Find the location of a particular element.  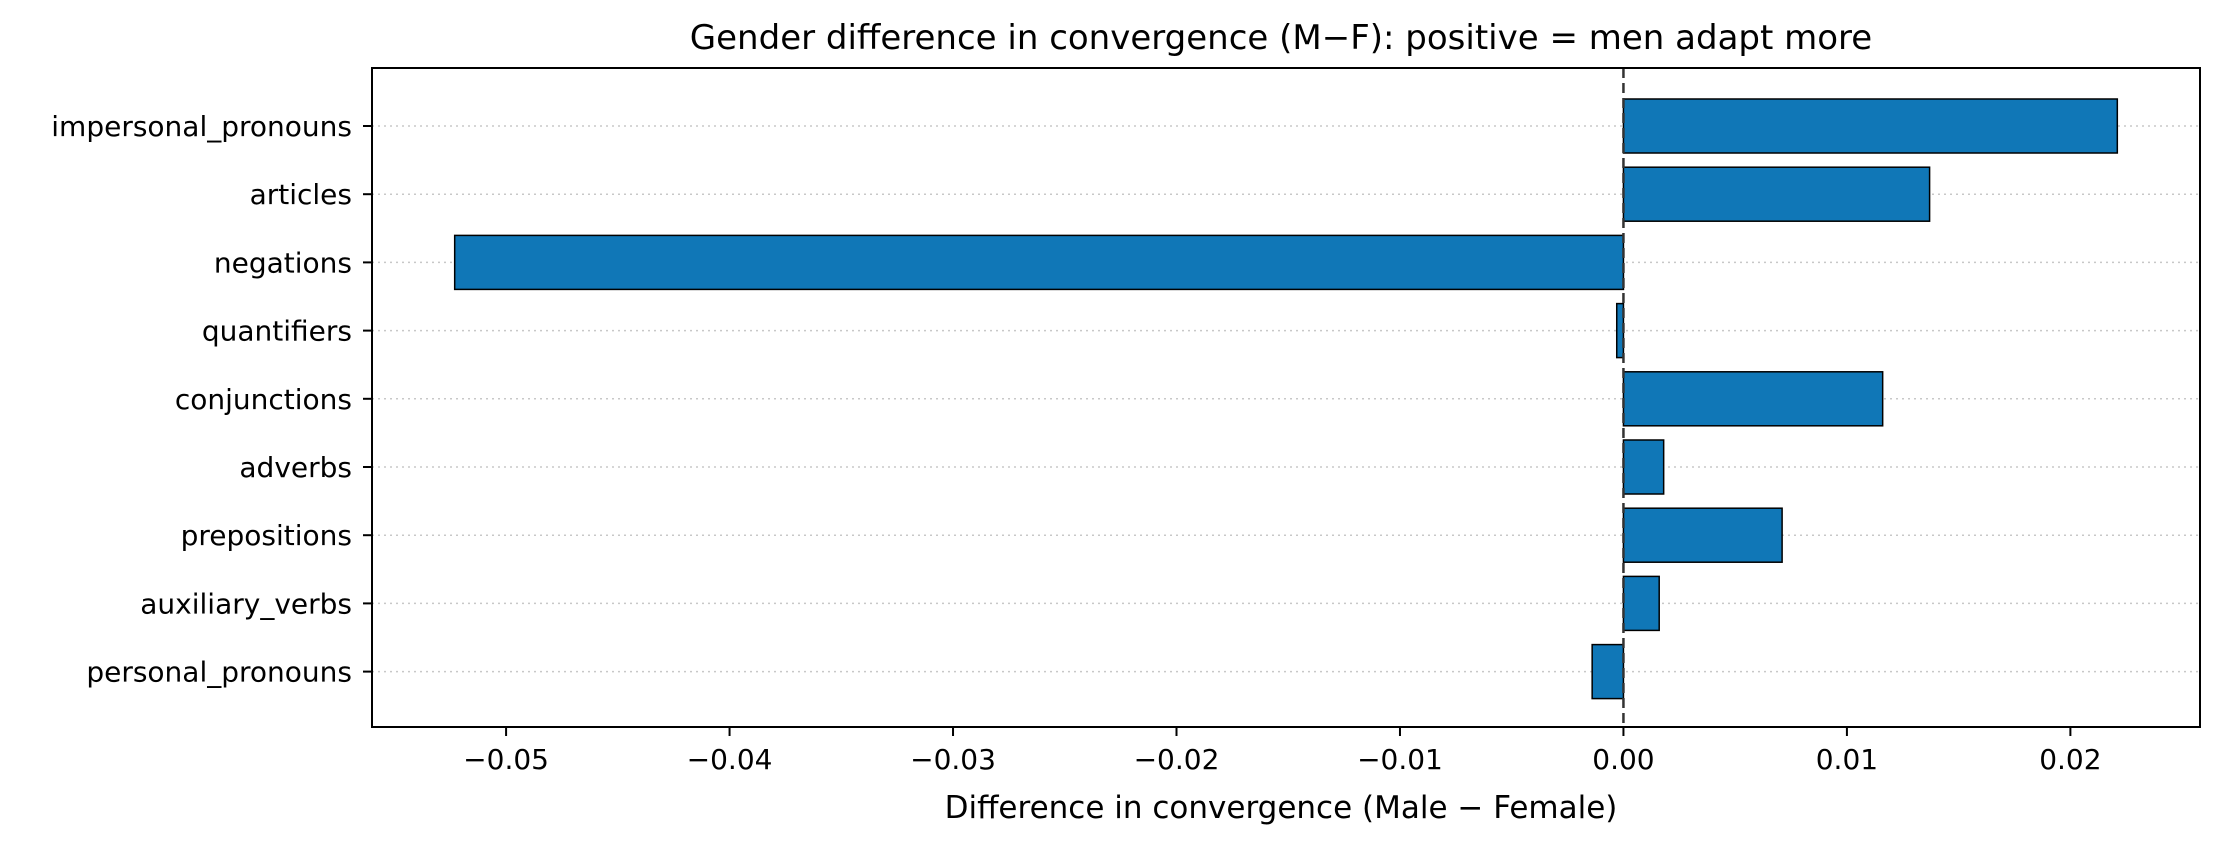

y-tick-label: quantifiers is located at coordinates (277, 331).